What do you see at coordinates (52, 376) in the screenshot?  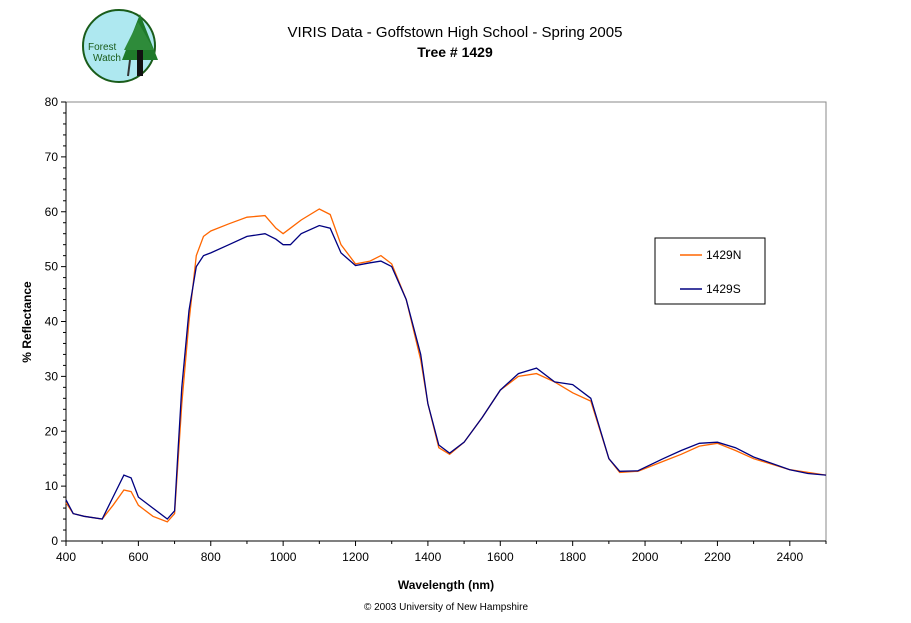 I see `y-tick-label: 30` at bounding box center [52, 376].